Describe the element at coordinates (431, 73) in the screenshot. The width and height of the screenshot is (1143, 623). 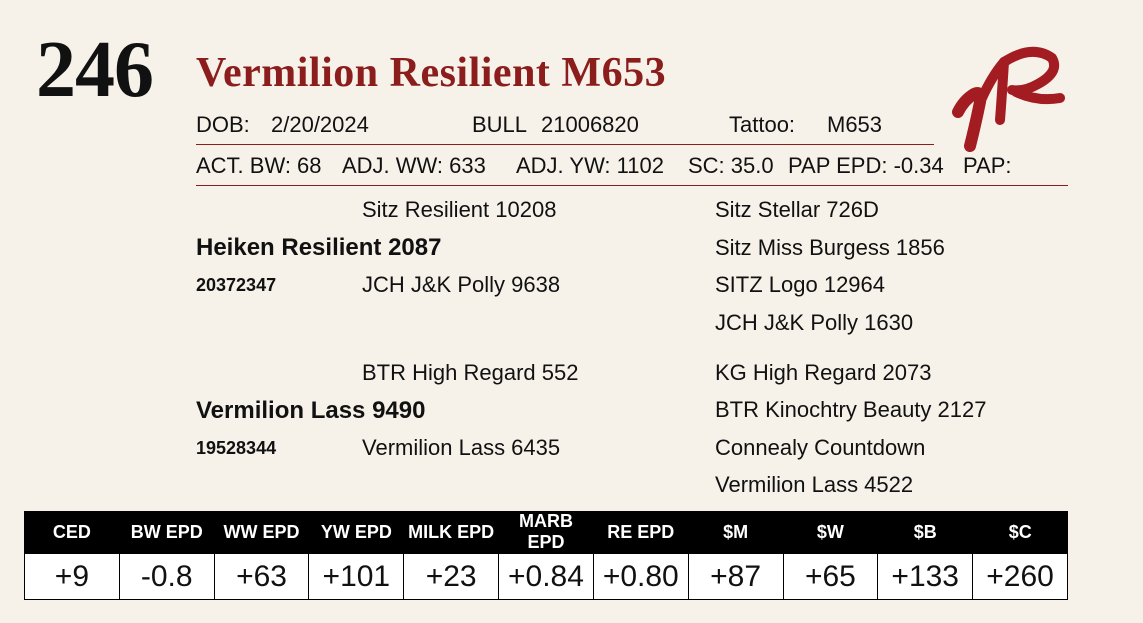
I see `animal-name: Vermilion Resilient M653` at that location.